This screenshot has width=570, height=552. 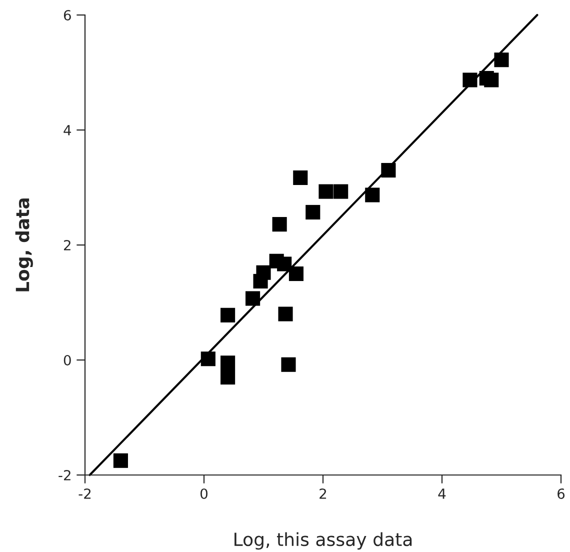 I want to click on y-tick-label: -2, so click(x=64, y=475).